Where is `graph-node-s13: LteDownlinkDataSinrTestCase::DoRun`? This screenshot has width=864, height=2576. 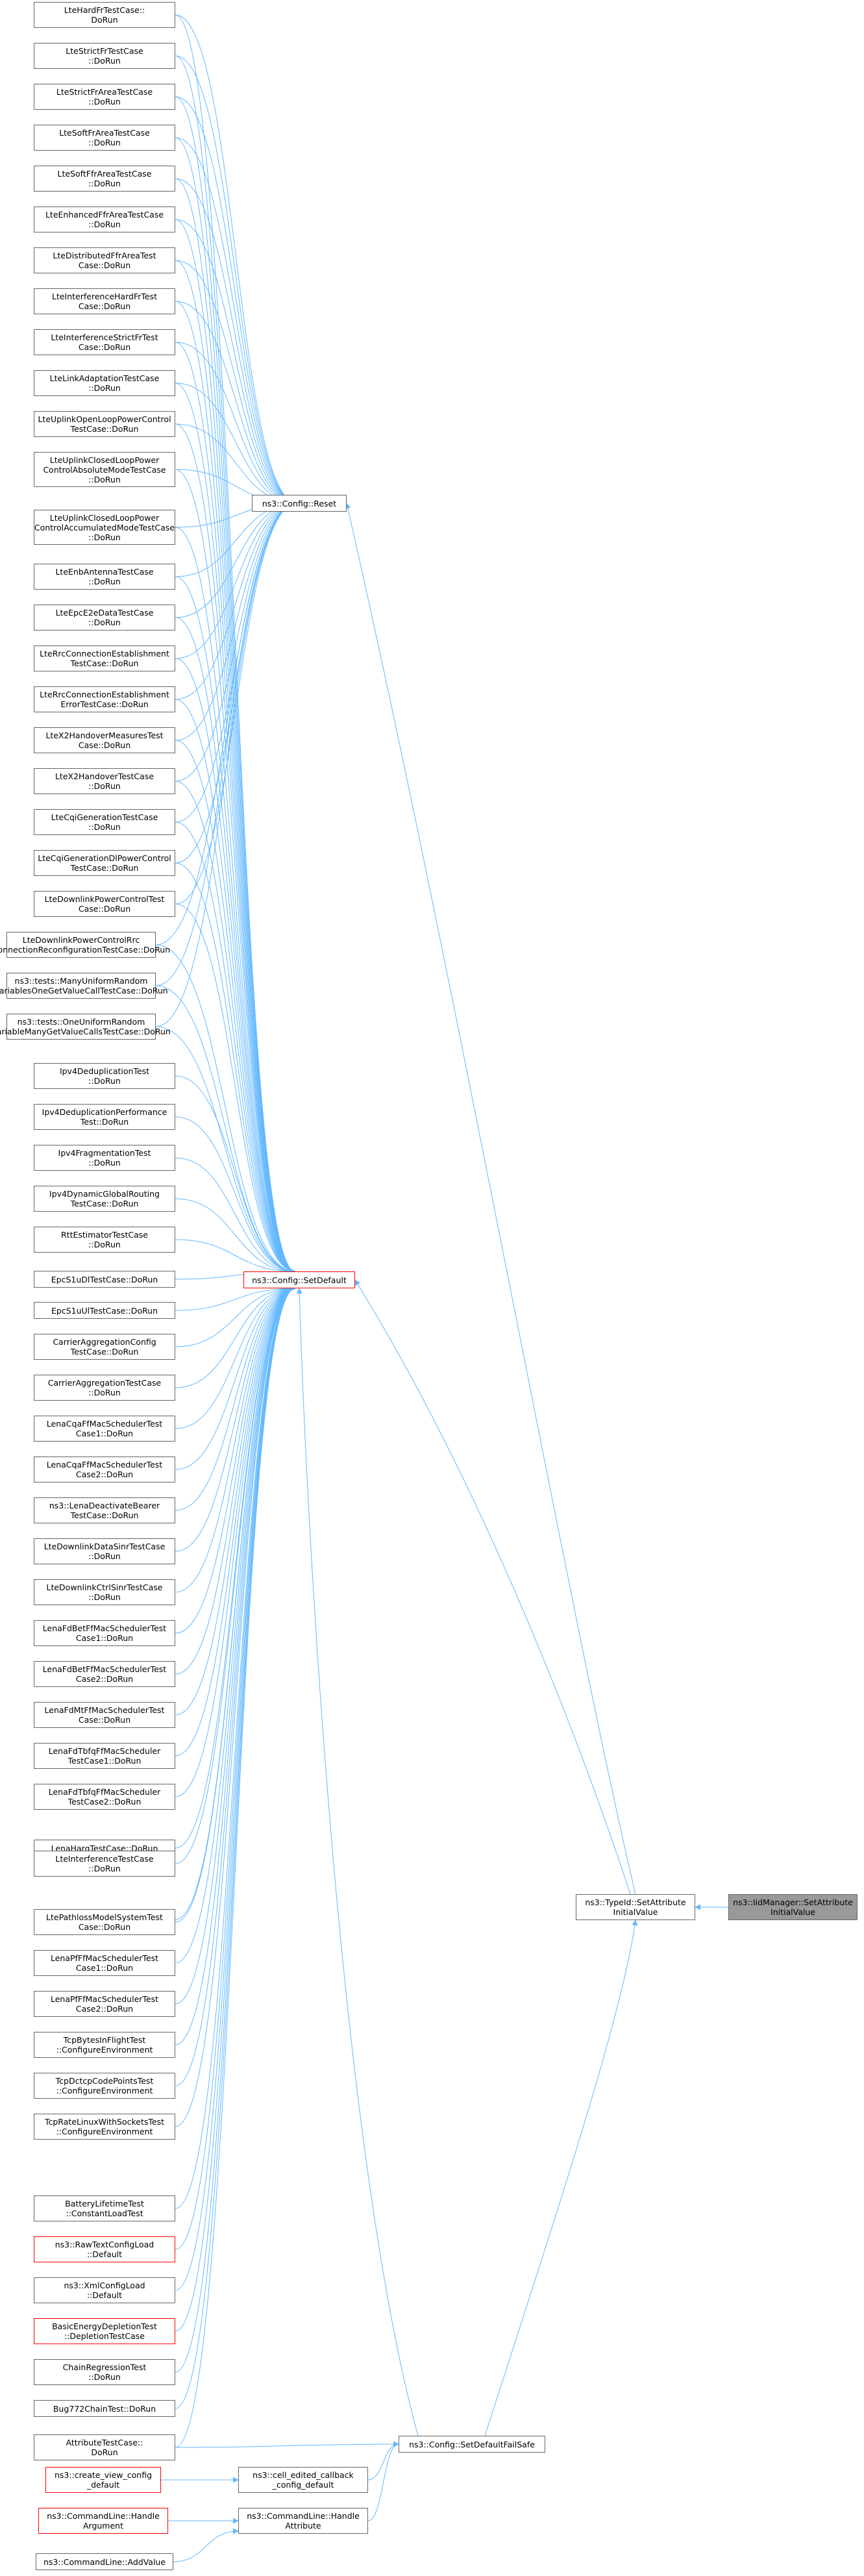
graph-node-s13: LteDownlinkDataSinrTestCase::DoRun is located at coordinates (105, 1551).